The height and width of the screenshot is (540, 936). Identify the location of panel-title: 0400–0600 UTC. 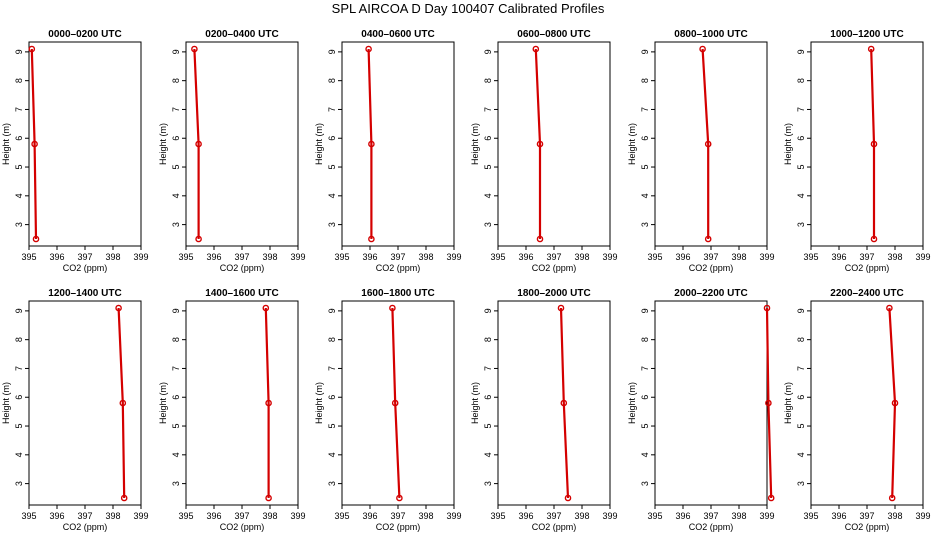
(397, 34).